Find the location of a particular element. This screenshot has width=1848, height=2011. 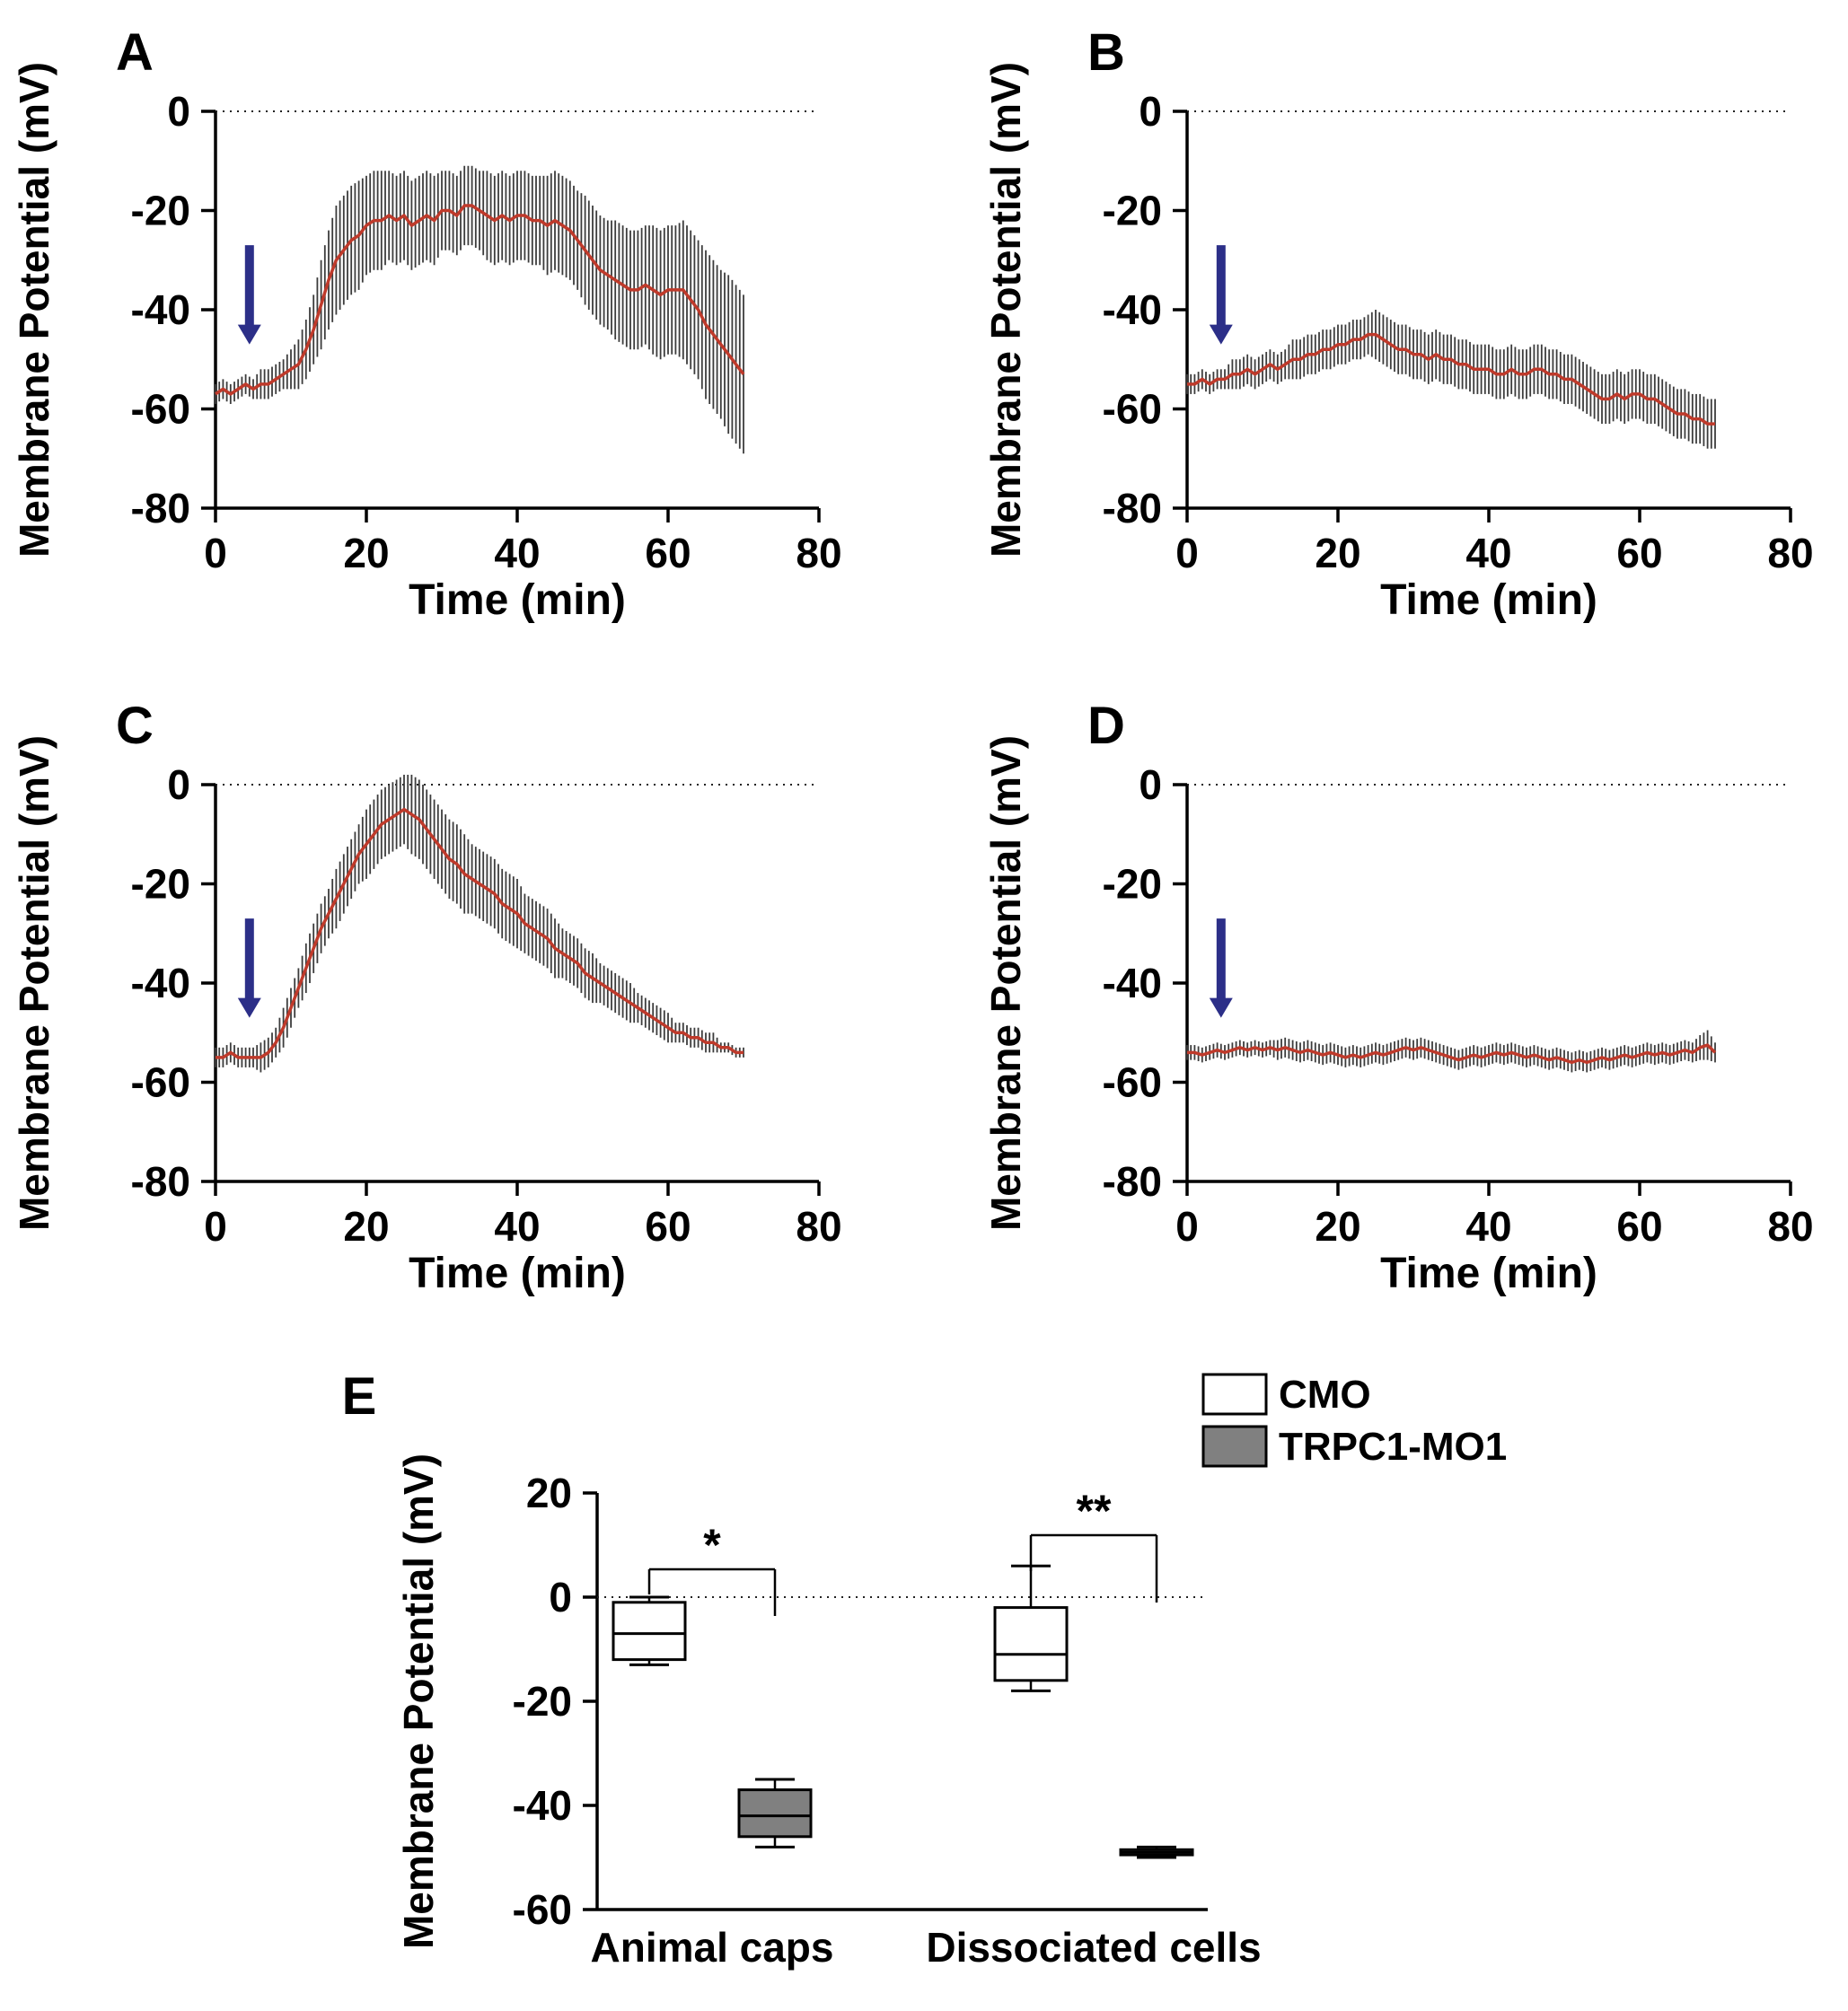

svg-text: Animal caps is located at coordinates (712, 1947).